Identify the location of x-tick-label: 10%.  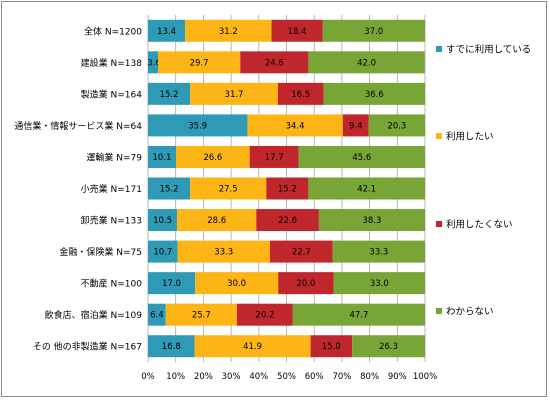
(175, 377).